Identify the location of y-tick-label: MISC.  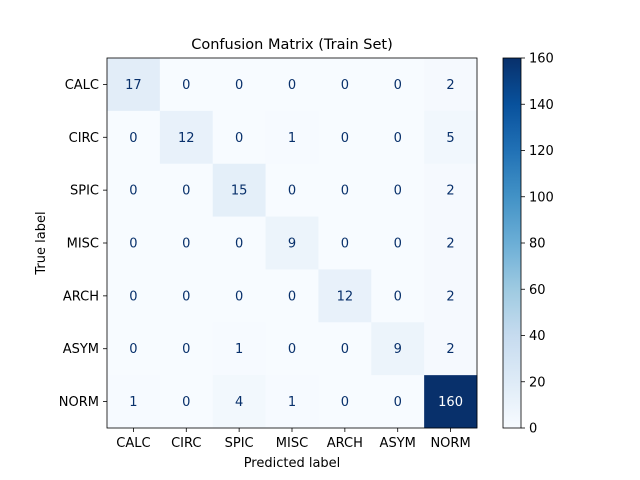
(83, 244).